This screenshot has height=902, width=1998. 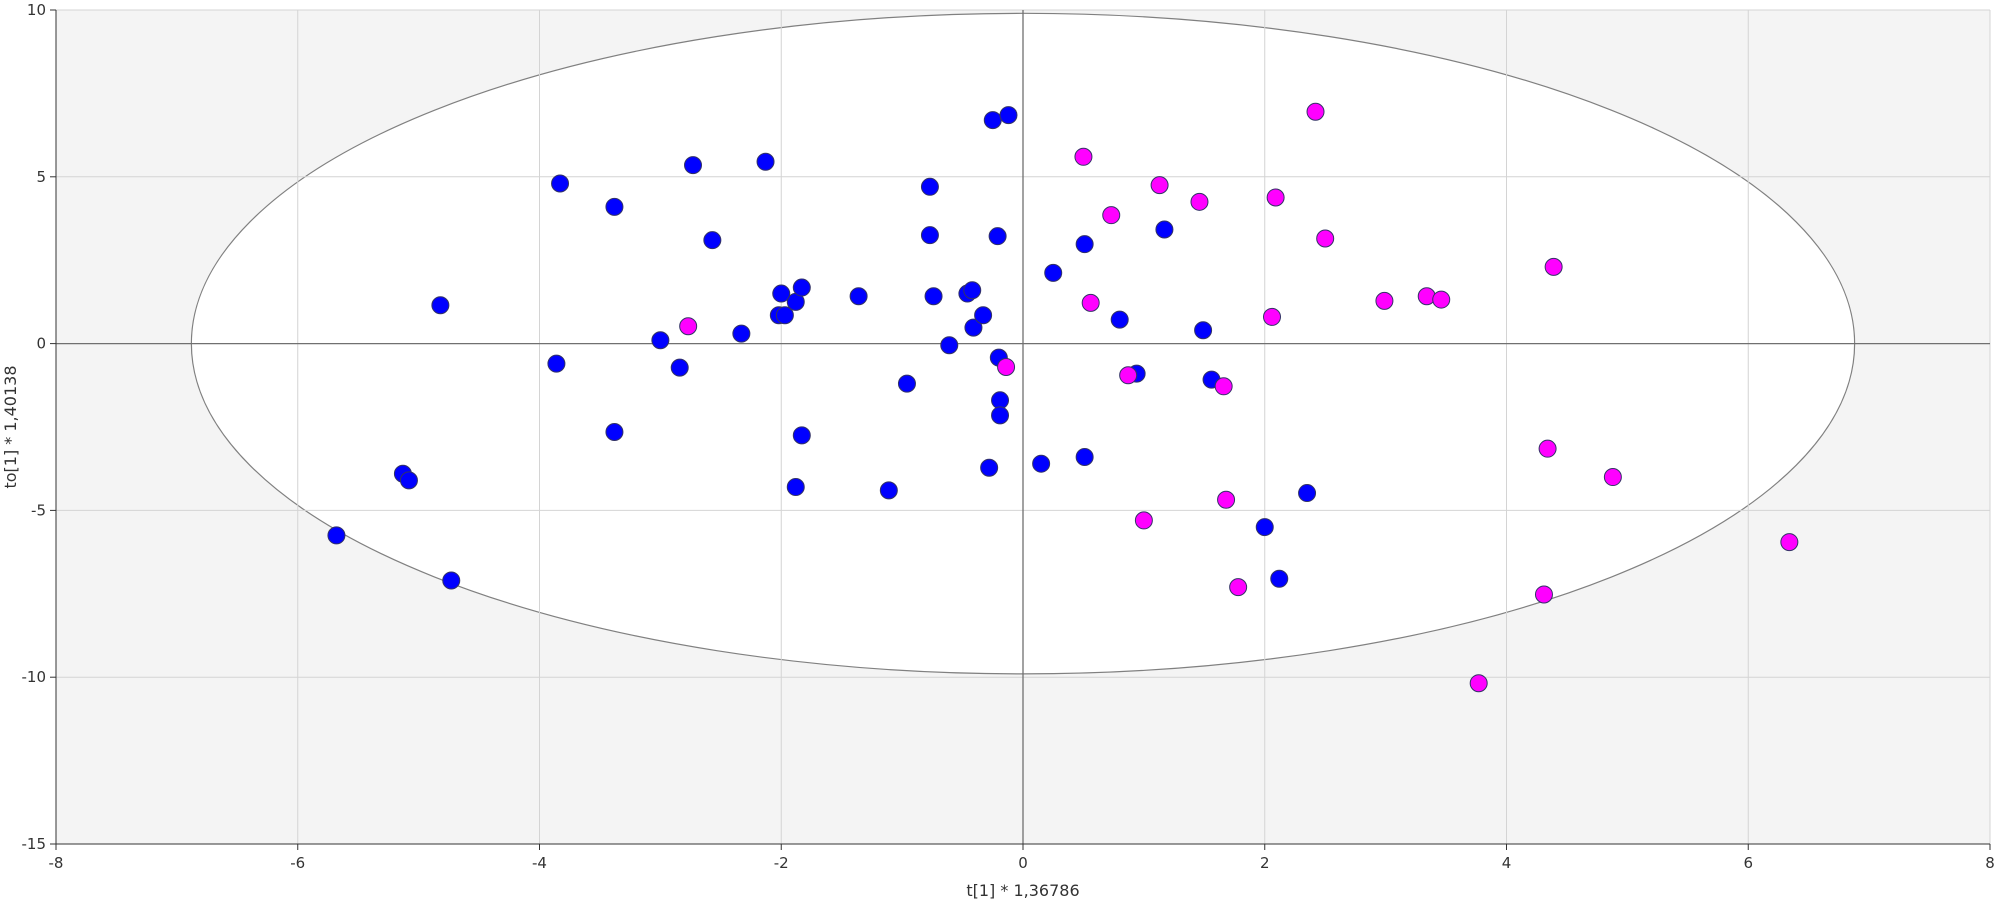 I want to click on x-tick-label: 8, so click(x=1990, y=863).